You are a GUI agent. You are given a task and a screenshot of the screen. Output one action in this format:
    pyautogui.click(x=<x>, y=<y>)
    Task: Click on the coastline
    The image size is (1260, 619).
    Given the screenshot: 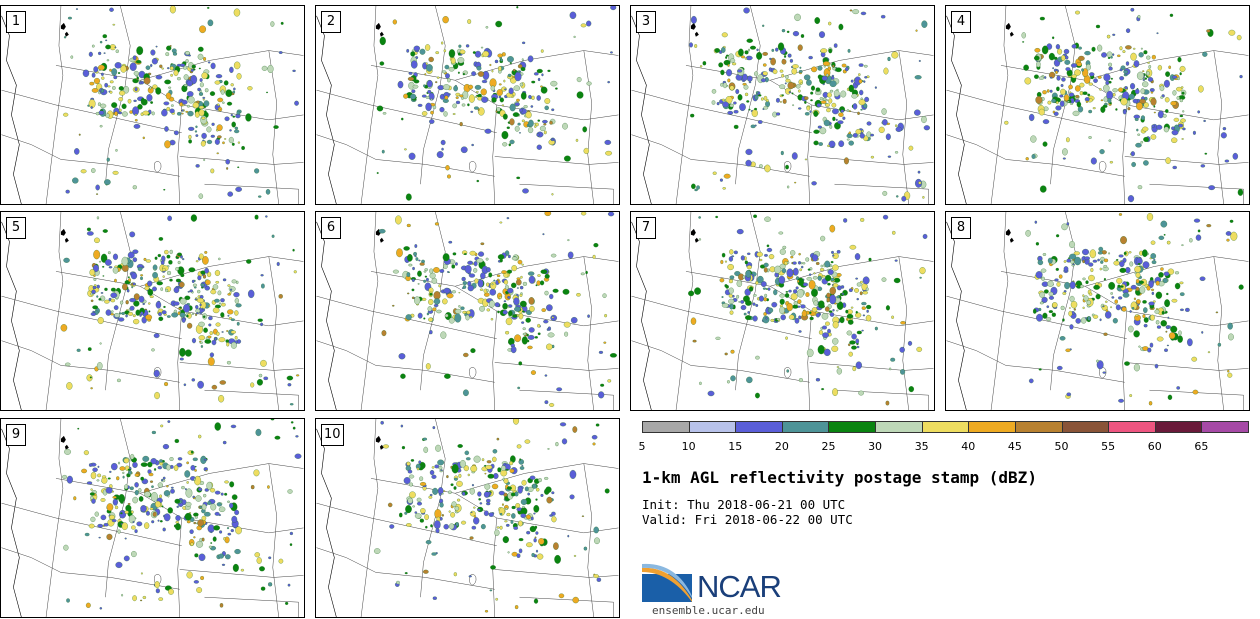 What is the action you would take?
    pyautogui.click(x=326, y=522)
    